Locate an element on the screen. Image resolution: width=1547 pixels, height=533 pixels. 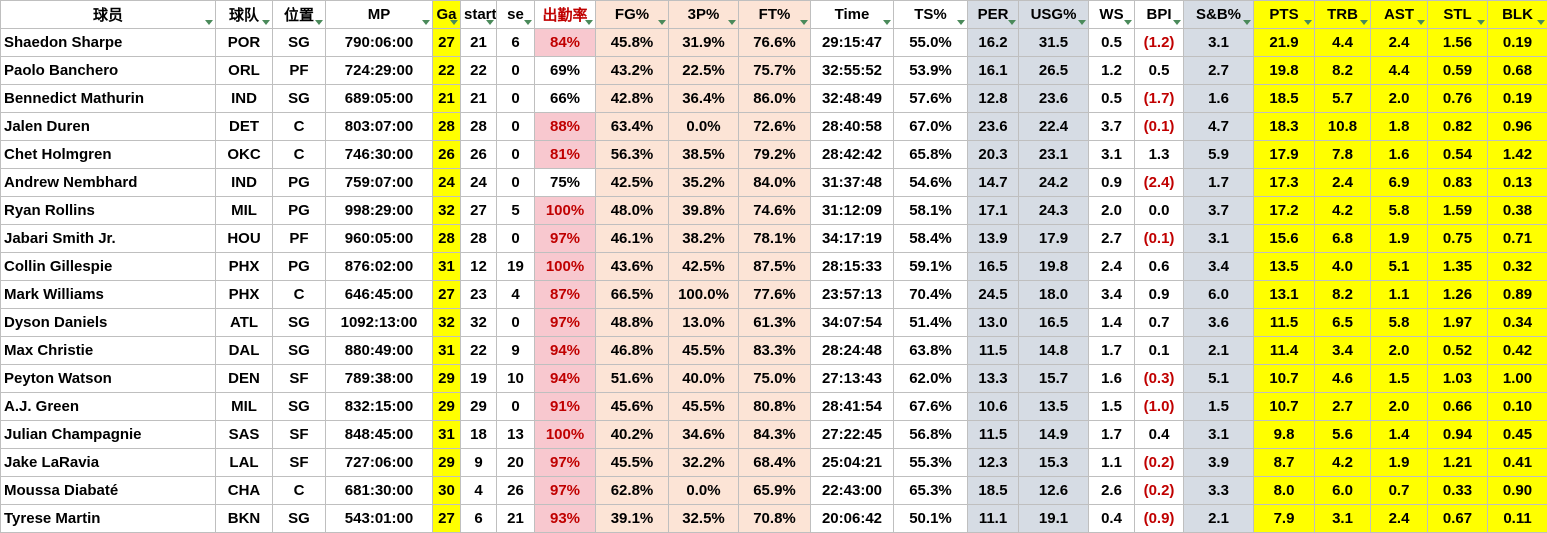
cell: 0.68 is located at coordinates (1517, 70).